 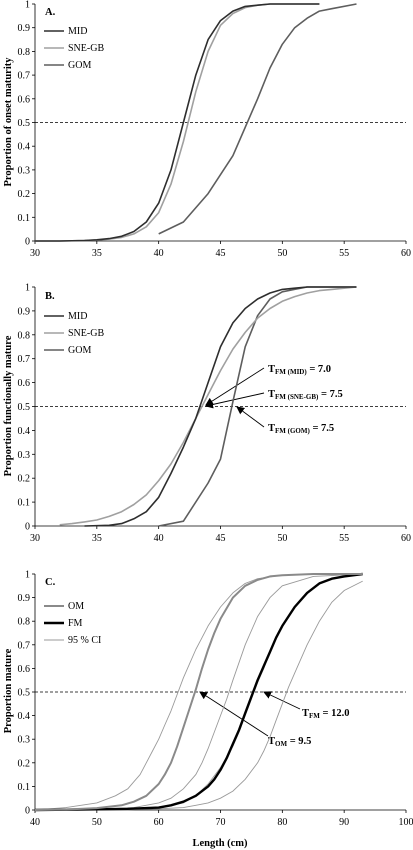 I want to click on annotation-tfm-gom: TFM (GOM) = 7.5, so click(x=301, y=429).